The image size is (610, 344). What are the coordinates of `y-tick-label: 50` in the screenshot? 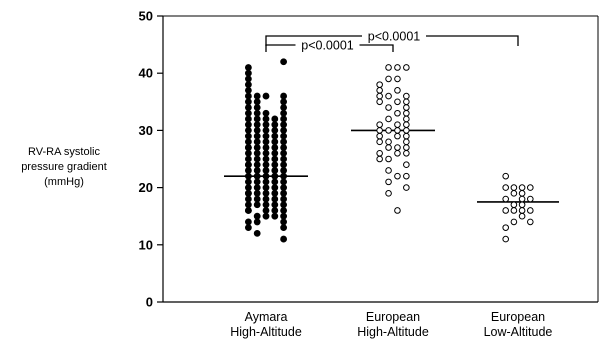 It's located at (146, 16).